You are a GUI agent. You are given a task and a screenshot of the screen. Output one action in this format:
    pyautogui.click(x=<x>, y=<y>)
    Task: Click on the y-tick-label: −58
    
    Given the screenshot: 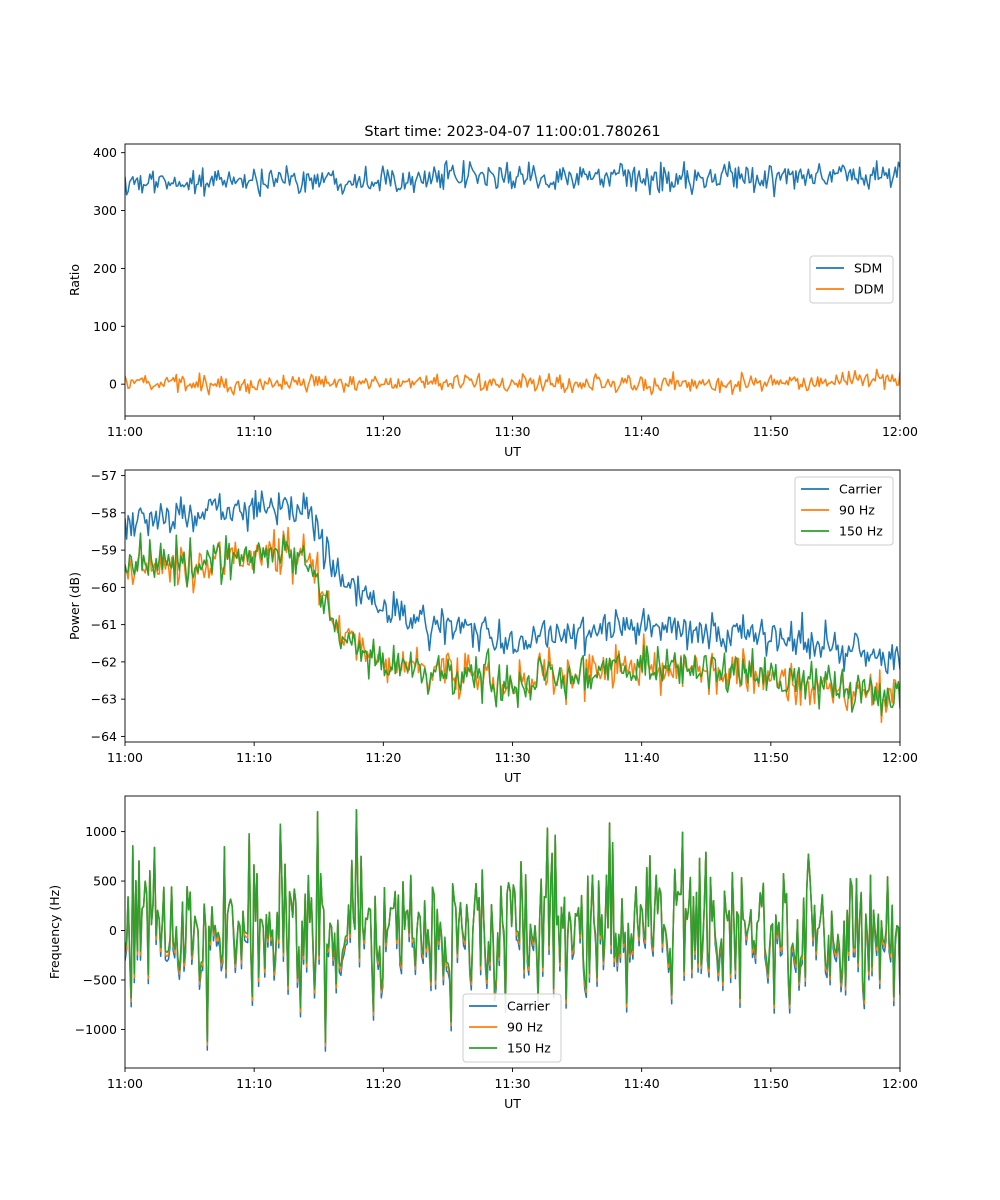 What is the action you would take?
    pyautogui.click(x=104, y=512)
    